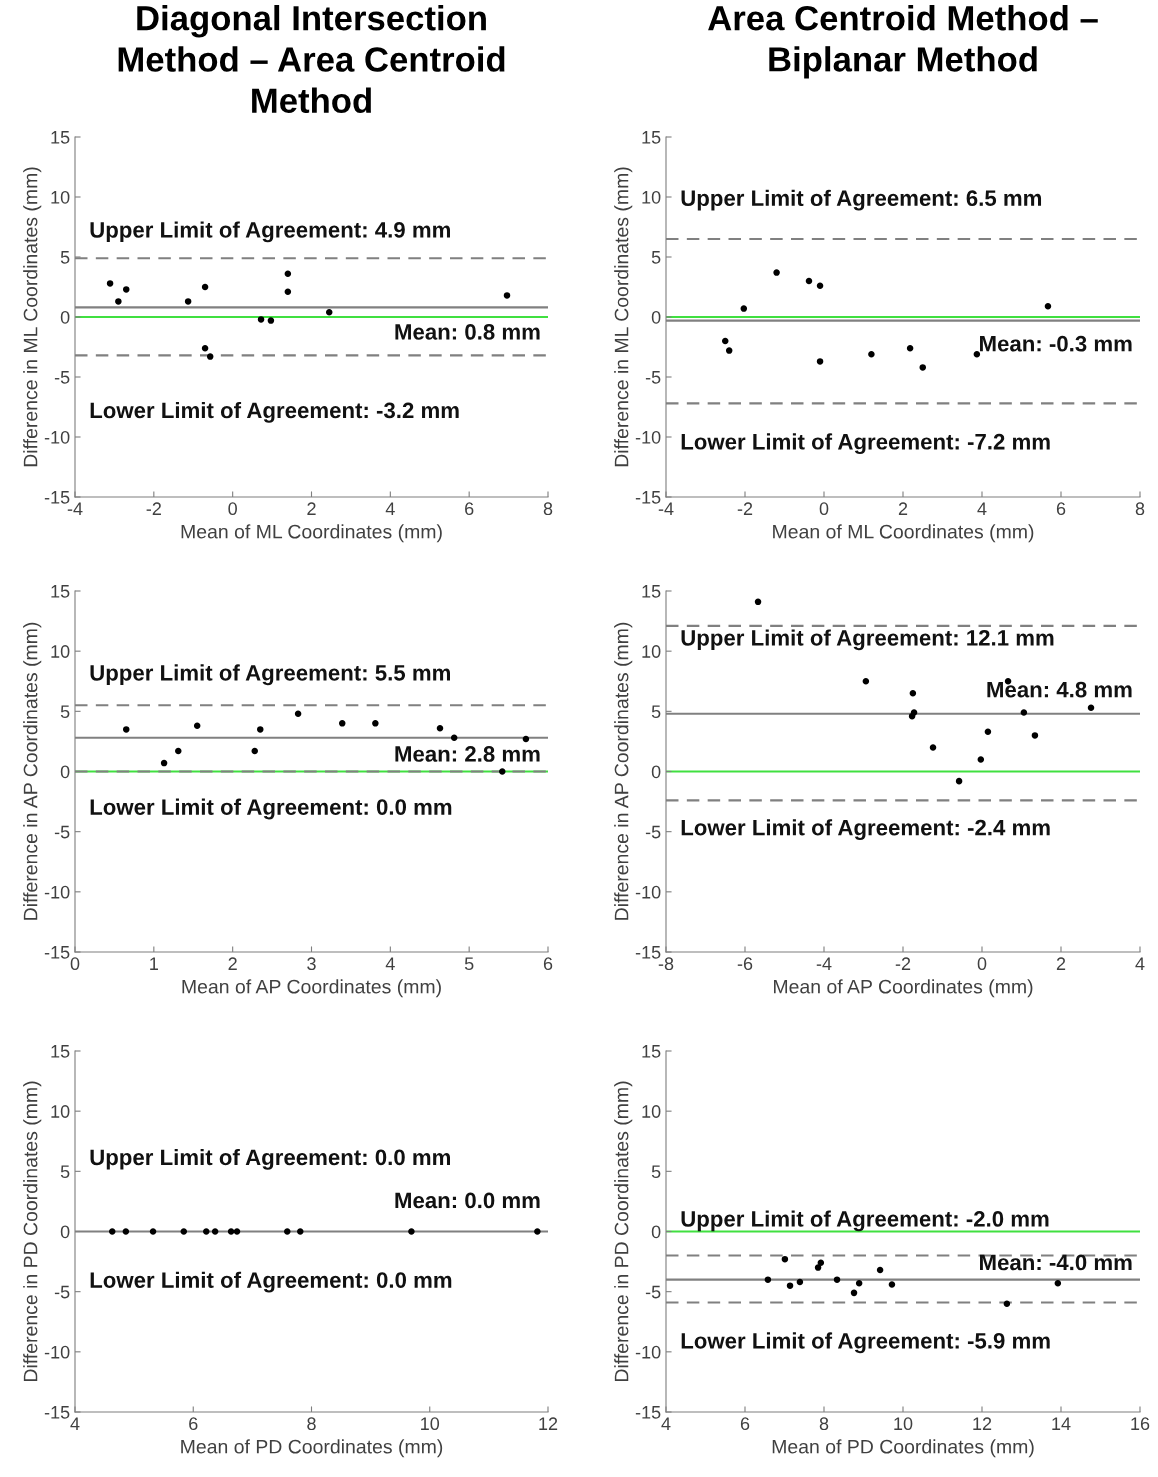 The height and width of the screenshot is (1477, 1158). Describe the element at coordinates (469, 964) in the screenshot. I see `x-tick-label: 5` at that location.